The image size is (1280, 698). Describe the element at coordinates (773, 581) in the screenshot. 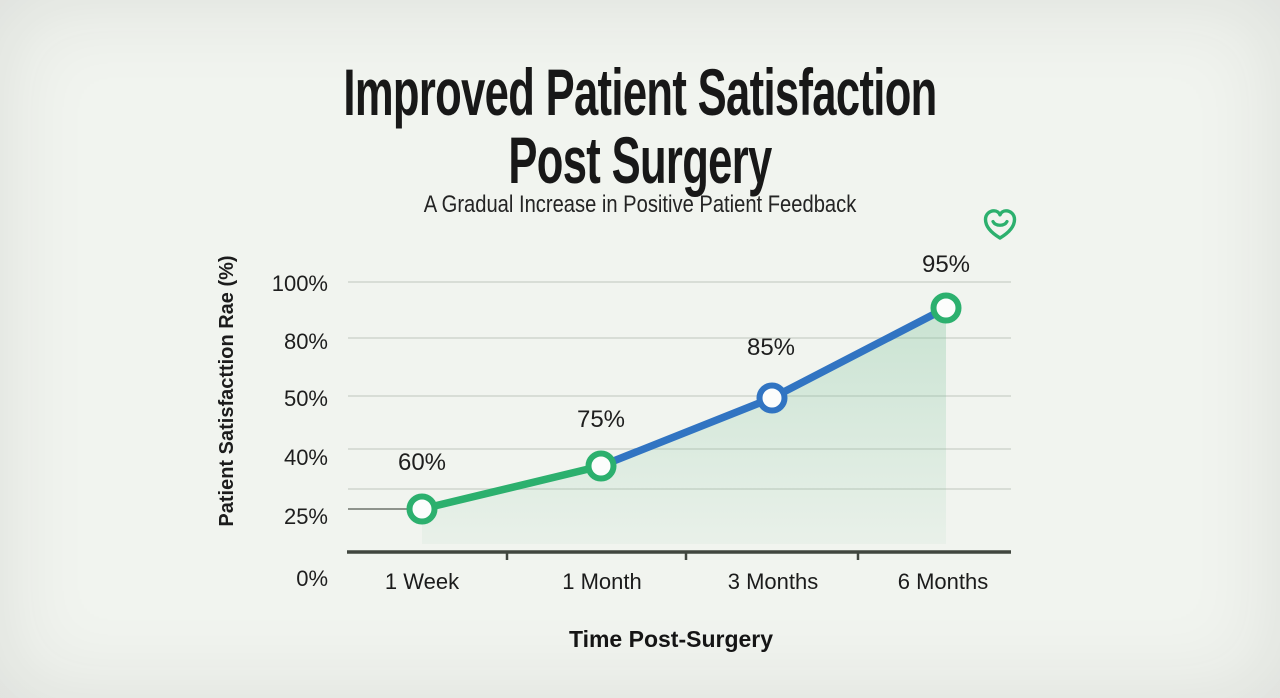

I see `x-tick-3-months: 3 Months` at that location.